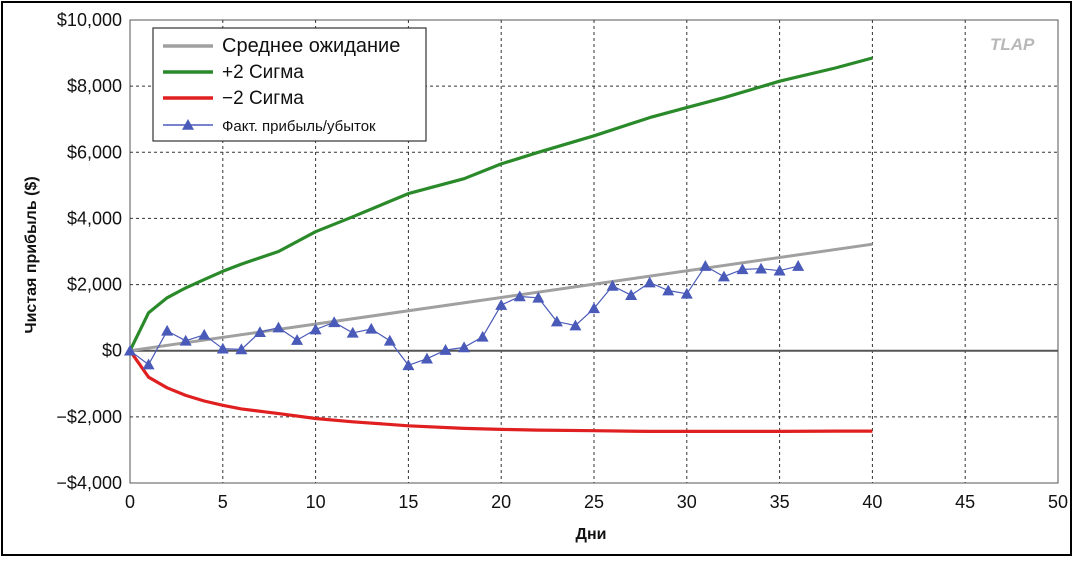 This screenshot has height=561, width=1077. Describe the element at coordinates (94, 218) in the screenshot. I see `y-tick-label: $4,000` at that location.